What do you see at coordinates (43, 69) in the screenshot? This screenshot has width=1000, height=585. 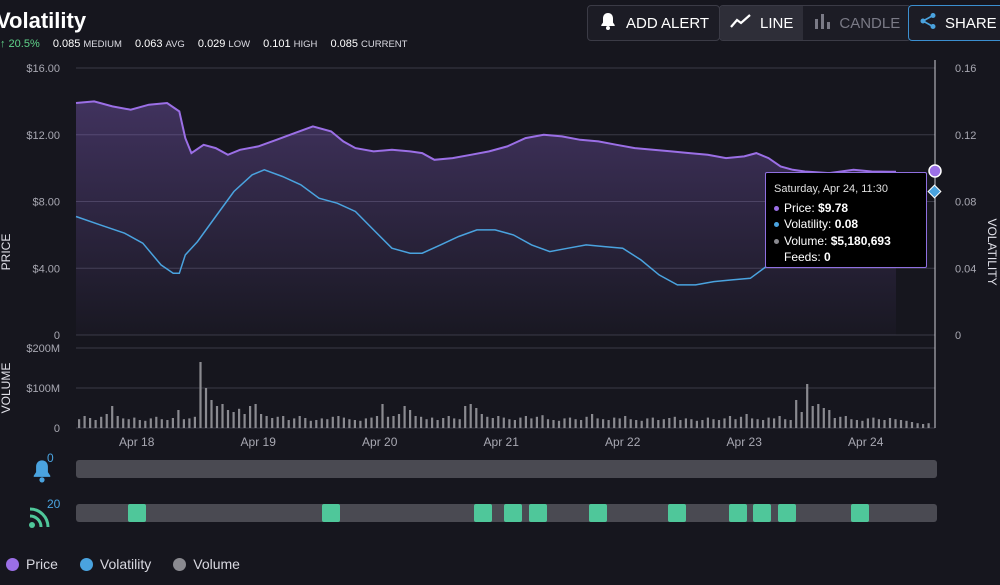 I see `price-tick-label: $16.00` at bounding box center [43, 69].